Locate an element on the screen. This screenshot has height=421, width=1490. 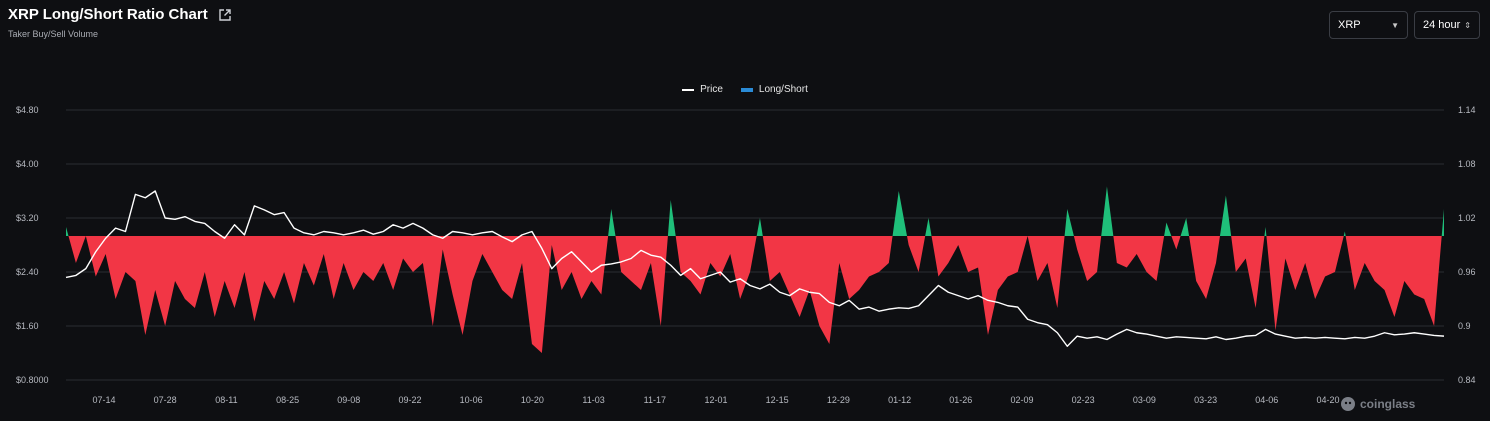
chart-controls: XRP ▼ 24 hour ⇕ is located at coordinates (1404, 25).